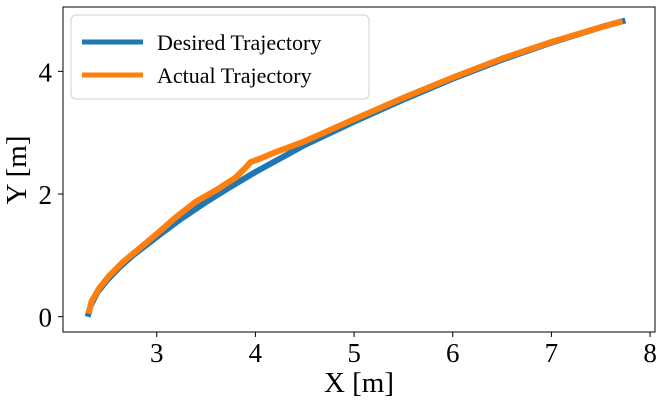 The image size is (665, 406). I want to click on y-tick-label: 4, so click(46, 72).